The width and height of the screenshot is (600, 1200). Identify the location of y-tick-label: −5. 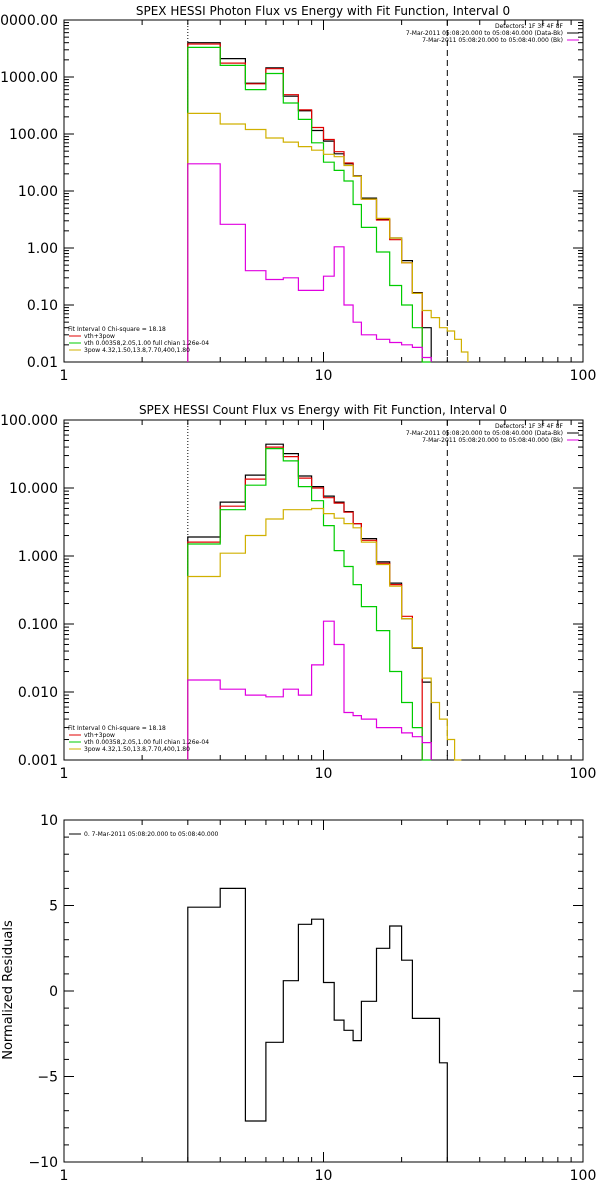
(47, 1078).